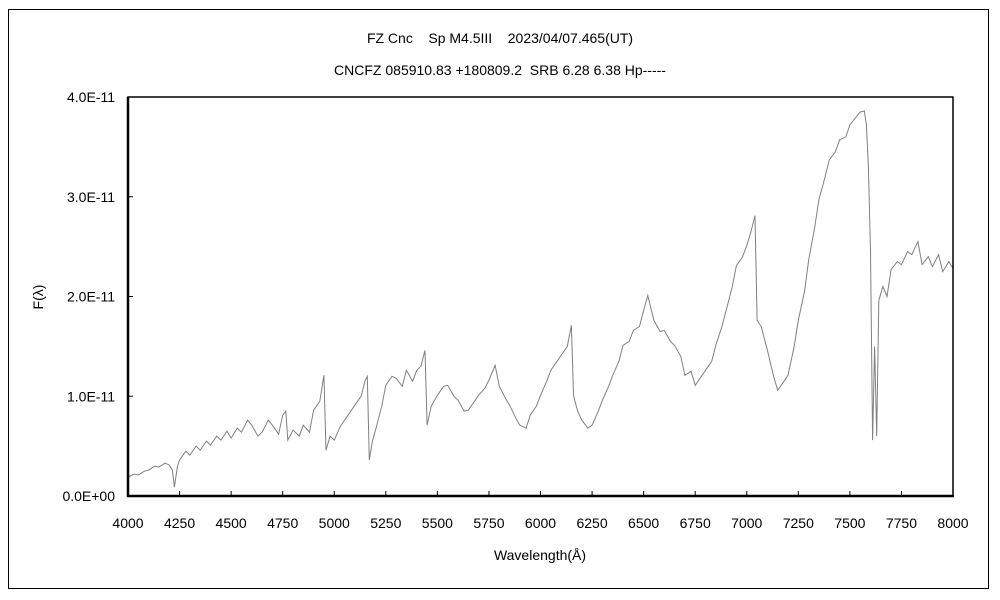 This screenshot has width=1000, height=600. Describe the element at coordinates (540, 555) in the screenshot. I see `x-axis-label: Wavelength(Å)` at that location.